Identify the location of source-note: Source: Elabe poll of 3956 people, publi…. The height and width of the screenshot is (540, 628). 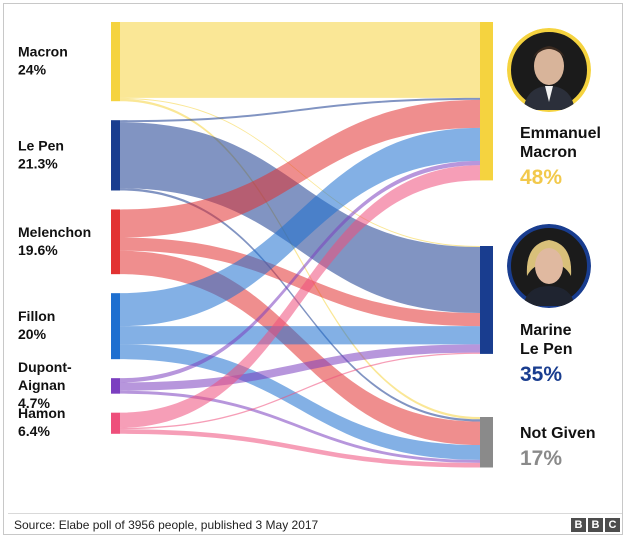
(166, 525).